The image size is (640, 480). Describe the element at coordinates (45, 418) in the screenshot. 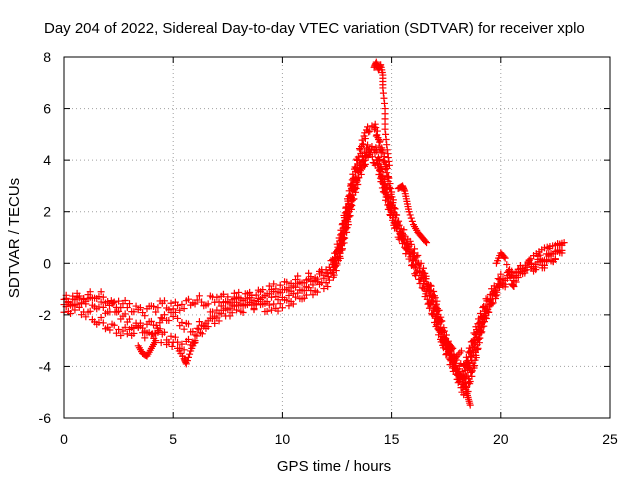

I see `y-tick-label: -6` at that location.